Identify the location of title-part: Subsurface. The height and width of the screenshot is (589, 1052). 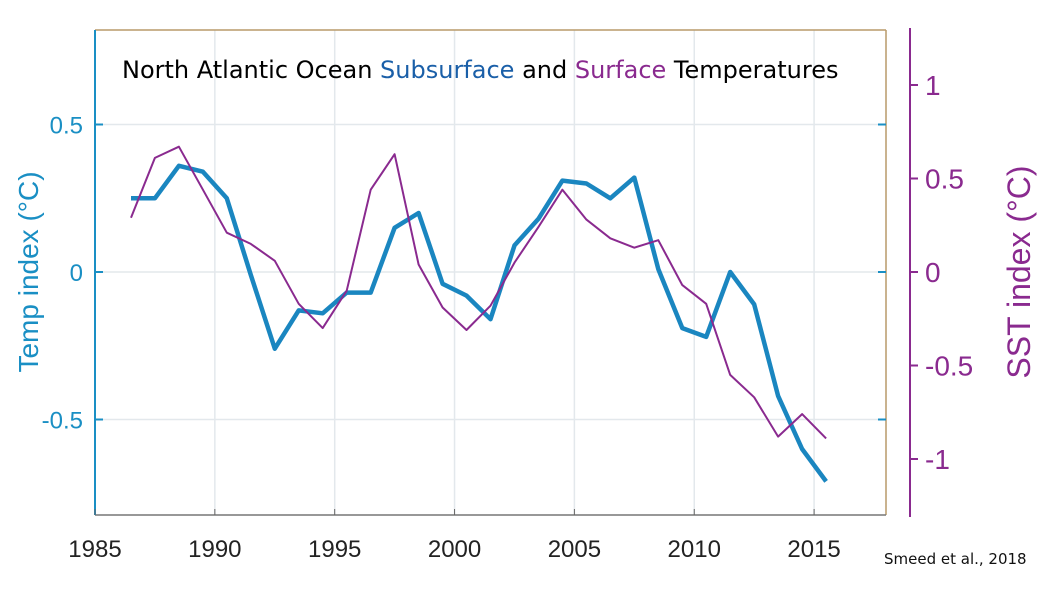
(447, 70).